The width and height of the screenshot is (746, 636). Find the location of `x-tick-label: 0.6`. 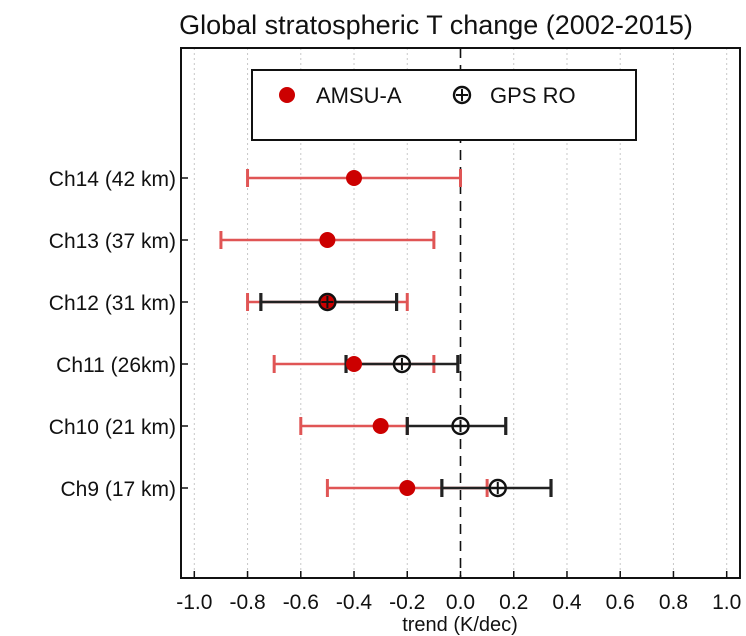

x-tick-label: 0.6 is located at coordinates (620, 602).